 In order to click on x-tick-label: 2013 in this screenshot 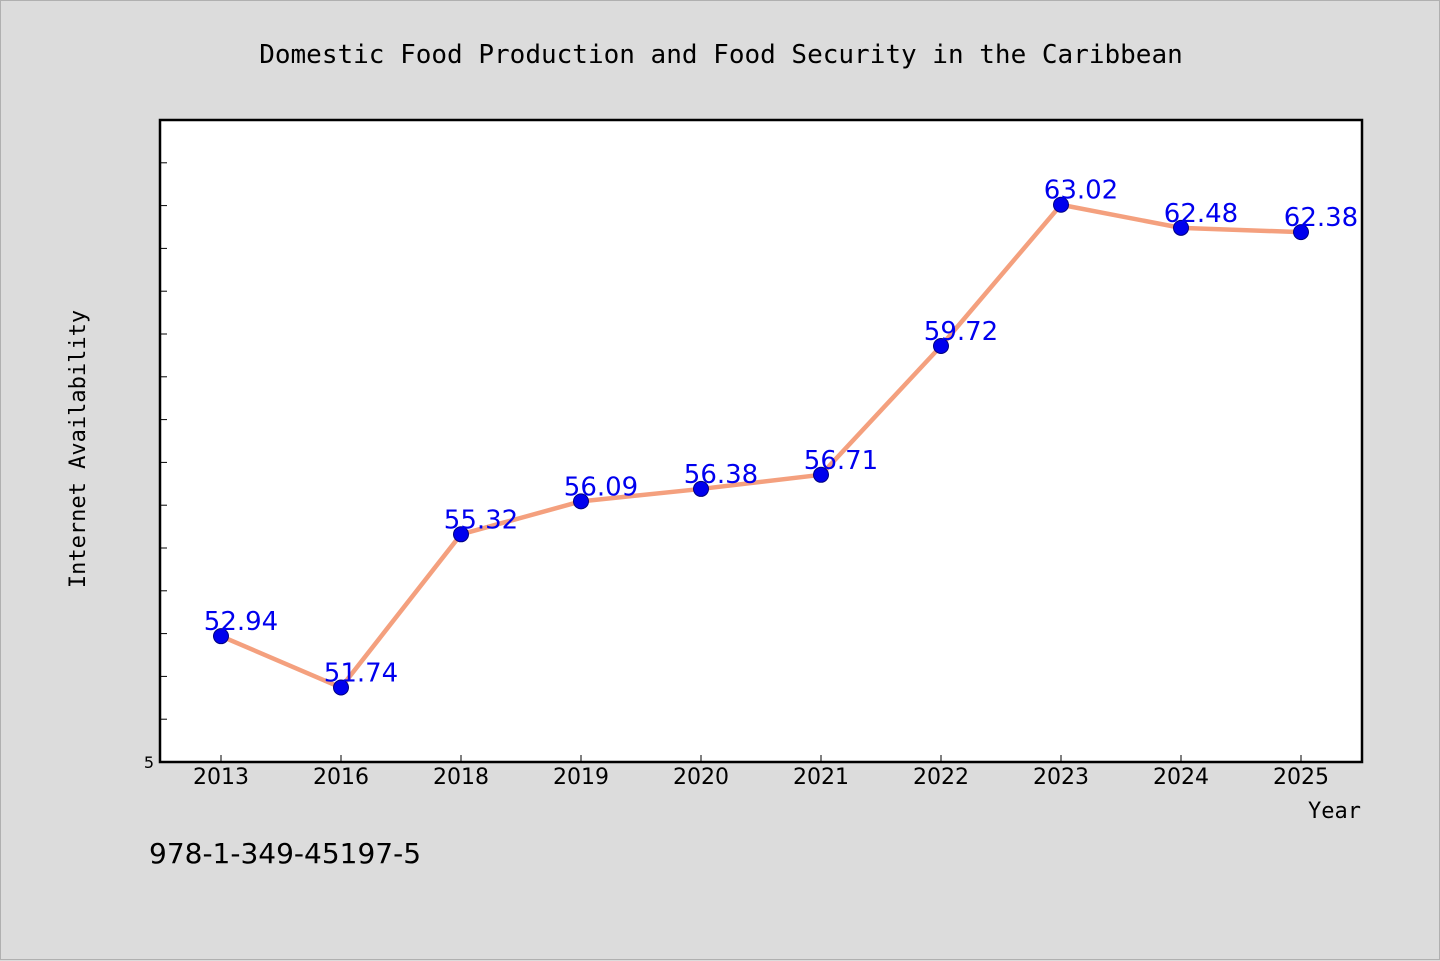, I will do `click(221, 777)`.